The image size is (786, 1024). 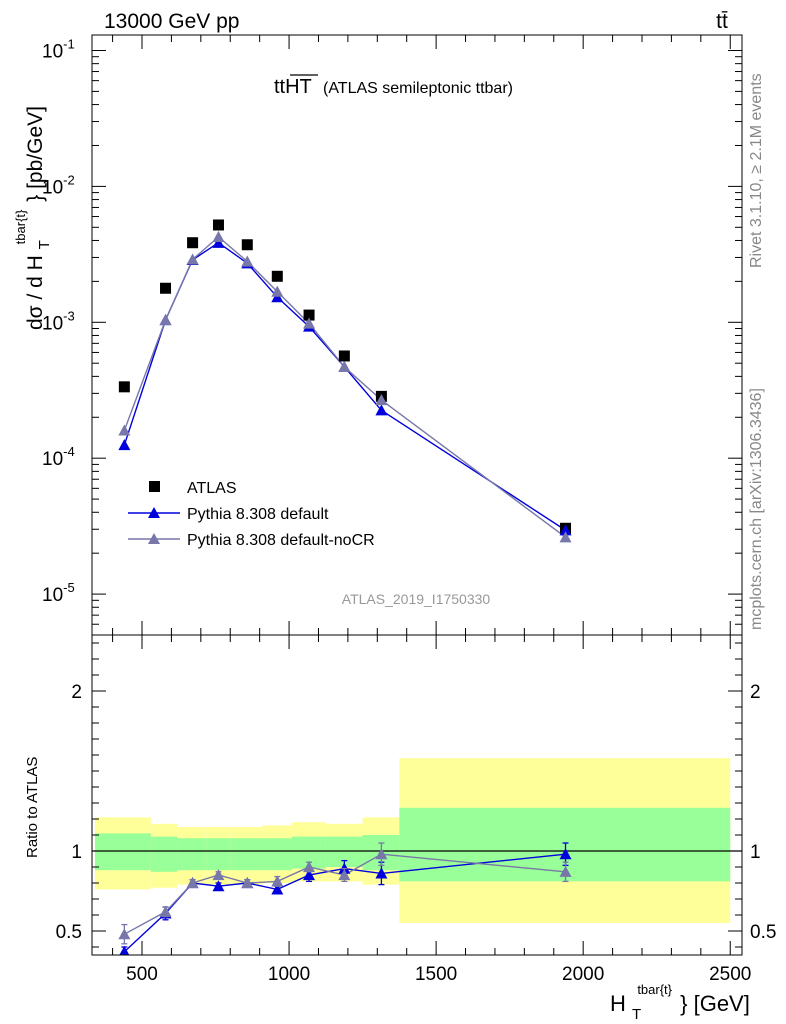 I want to click on x-tick-label: 500, so click(x=142, y=974).